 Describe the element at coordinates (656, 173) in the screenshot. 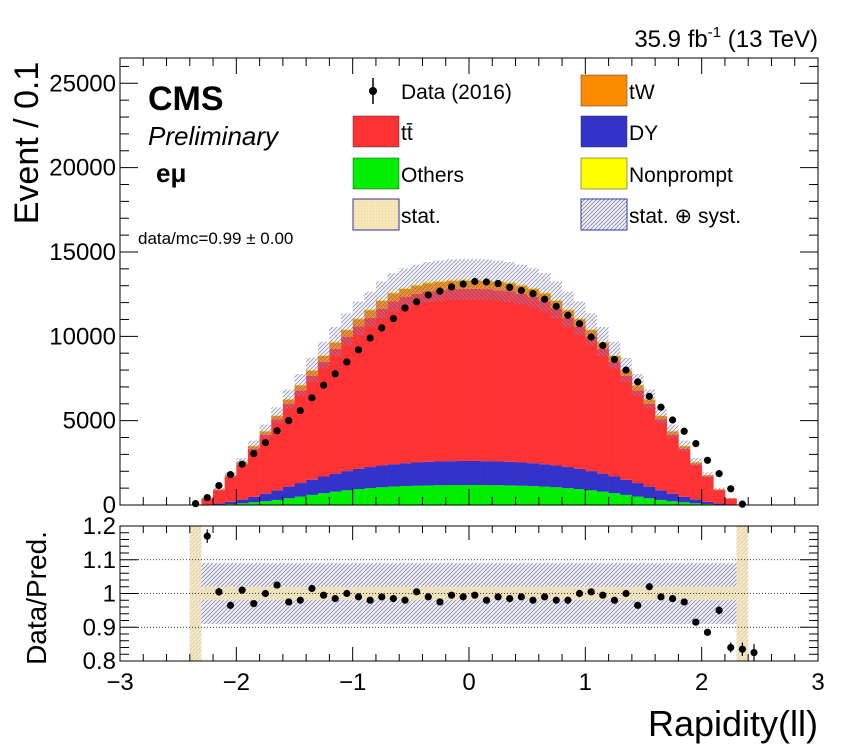

I see `legend-entry-nonprompt: Nonprompt` at that location.